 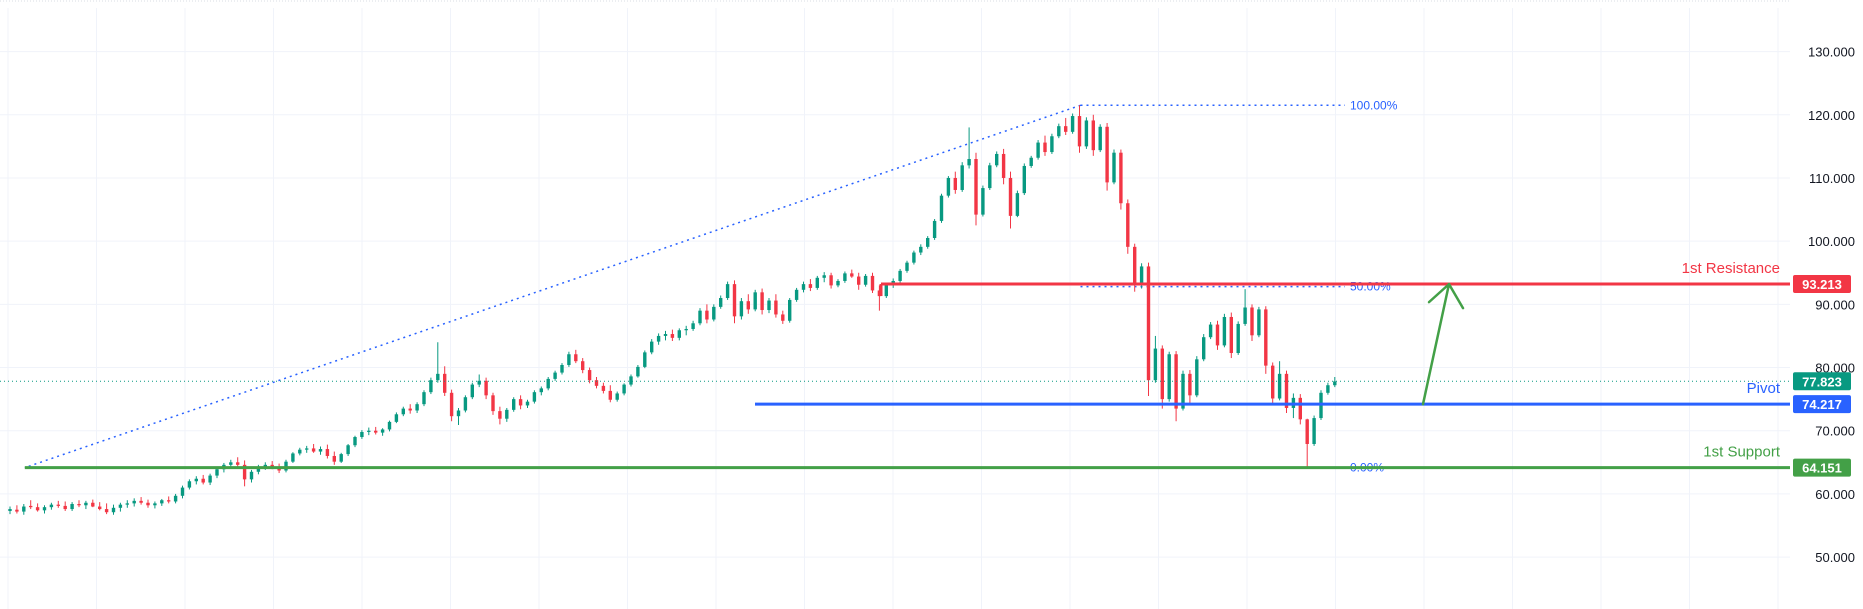 What do you see at coordinates (1822, 404) in the screenshot?
I see `pivot-price-value: 74.217` at bounding box center [1822, 404].